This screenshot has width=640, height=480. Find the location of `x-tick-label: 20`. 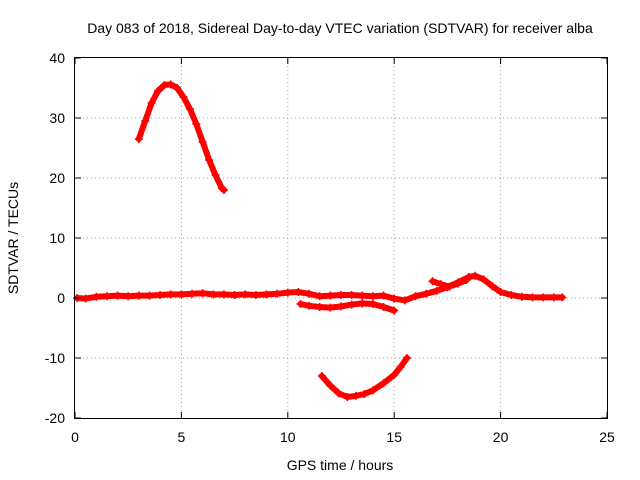

x-tick-label: 20 is located at coordinates (501, 437).